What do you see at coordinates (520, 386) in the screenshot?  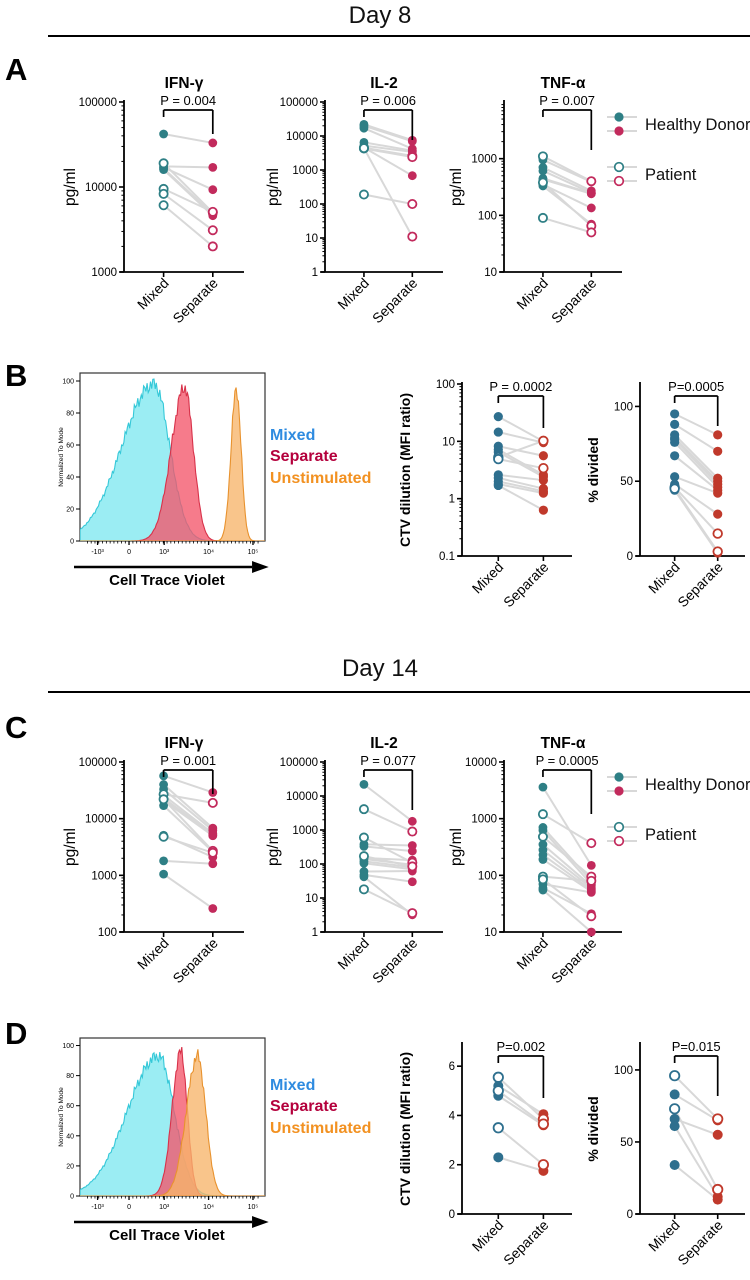 I see `p-value-annotation: P = 0.0002` at bounding box center [520, 386].